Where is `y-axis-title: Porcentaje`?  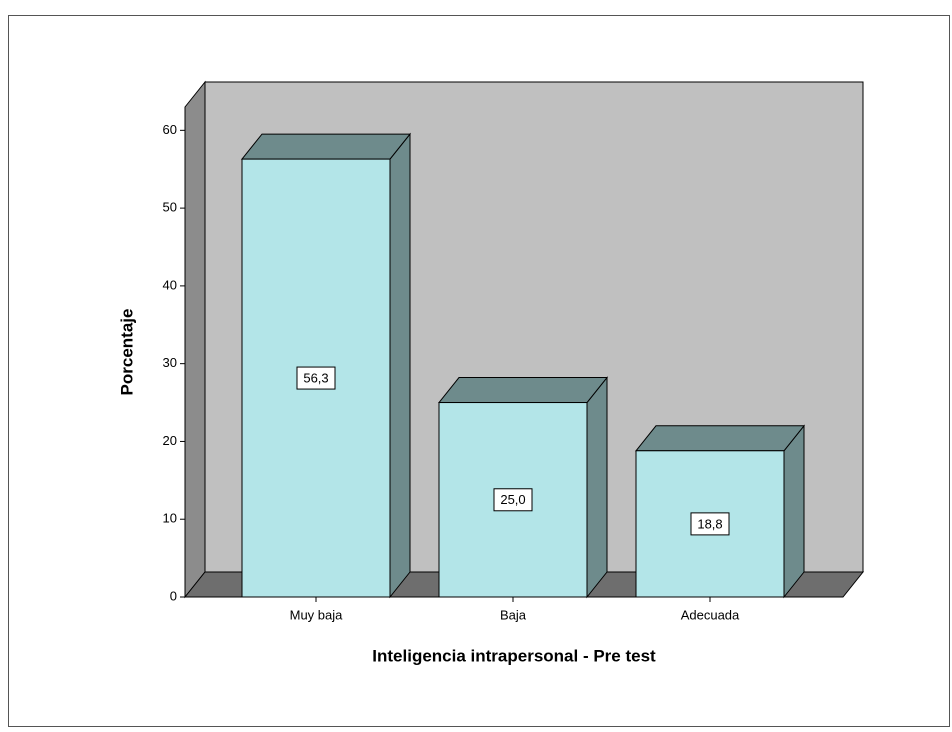
y-axis-title: Porcentaje is located at coordinates (126, 352).